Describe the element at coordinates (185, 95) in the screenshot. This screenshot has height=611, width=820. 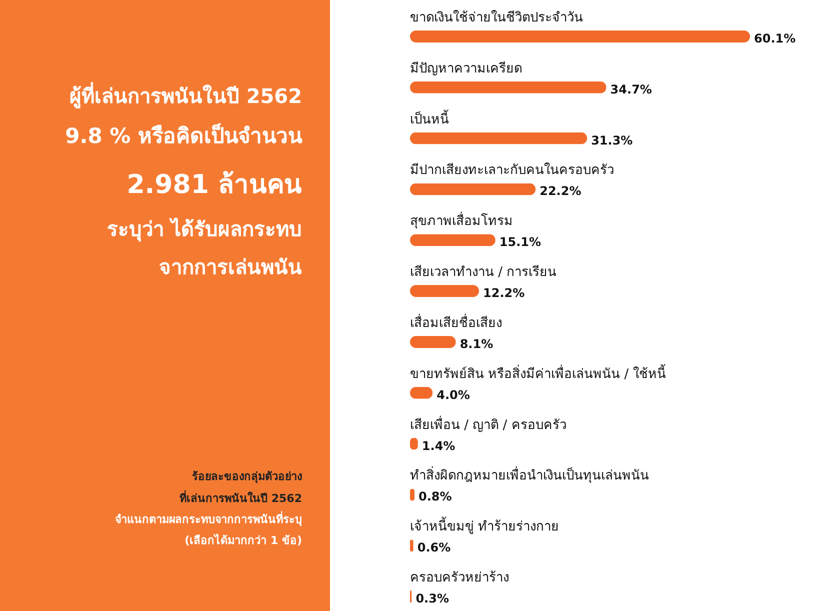
I see `text: ผู้ที่เล่นการพนันในปี 2562` at that location.